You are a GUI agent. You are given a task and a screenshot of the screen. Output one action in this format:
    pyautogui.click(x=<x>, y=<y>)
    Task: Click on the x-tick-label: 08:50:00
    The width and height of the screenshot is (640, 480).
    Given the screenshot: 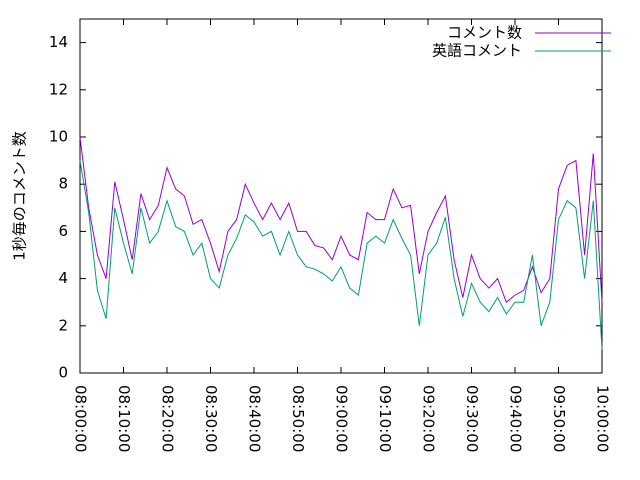 What is the action you would take?
    pyautogui.click(x=298, y=418)
    